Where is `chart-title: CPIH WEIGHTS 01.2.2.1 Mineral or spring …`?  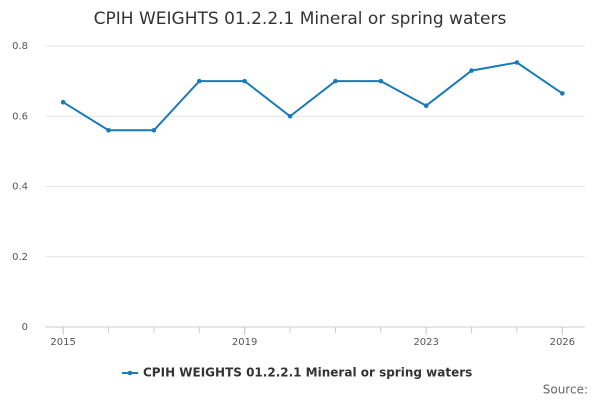 chart-title: CPIH WEIGHTS 01.2.2.1 Mineral or spring … is located at coordinates (300, 19).